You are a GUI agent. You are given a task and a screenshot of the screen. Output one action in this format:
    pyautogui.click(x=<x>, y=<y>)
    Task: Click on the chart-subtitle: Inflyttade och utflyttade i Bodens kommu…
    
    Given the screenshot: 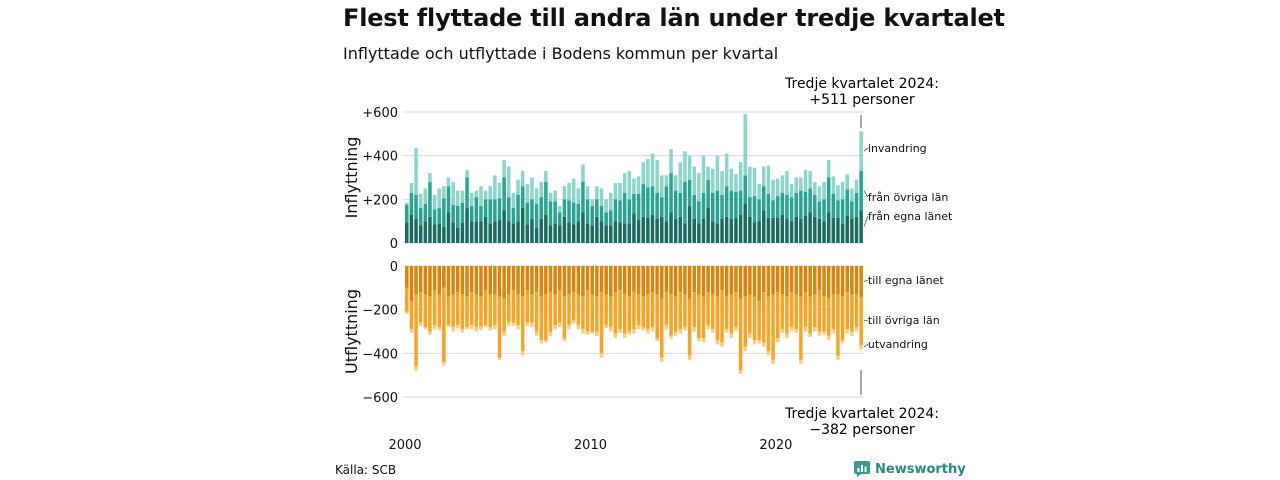 What is the action you would take?
    pyautogui.click(x=561, y=53)
    